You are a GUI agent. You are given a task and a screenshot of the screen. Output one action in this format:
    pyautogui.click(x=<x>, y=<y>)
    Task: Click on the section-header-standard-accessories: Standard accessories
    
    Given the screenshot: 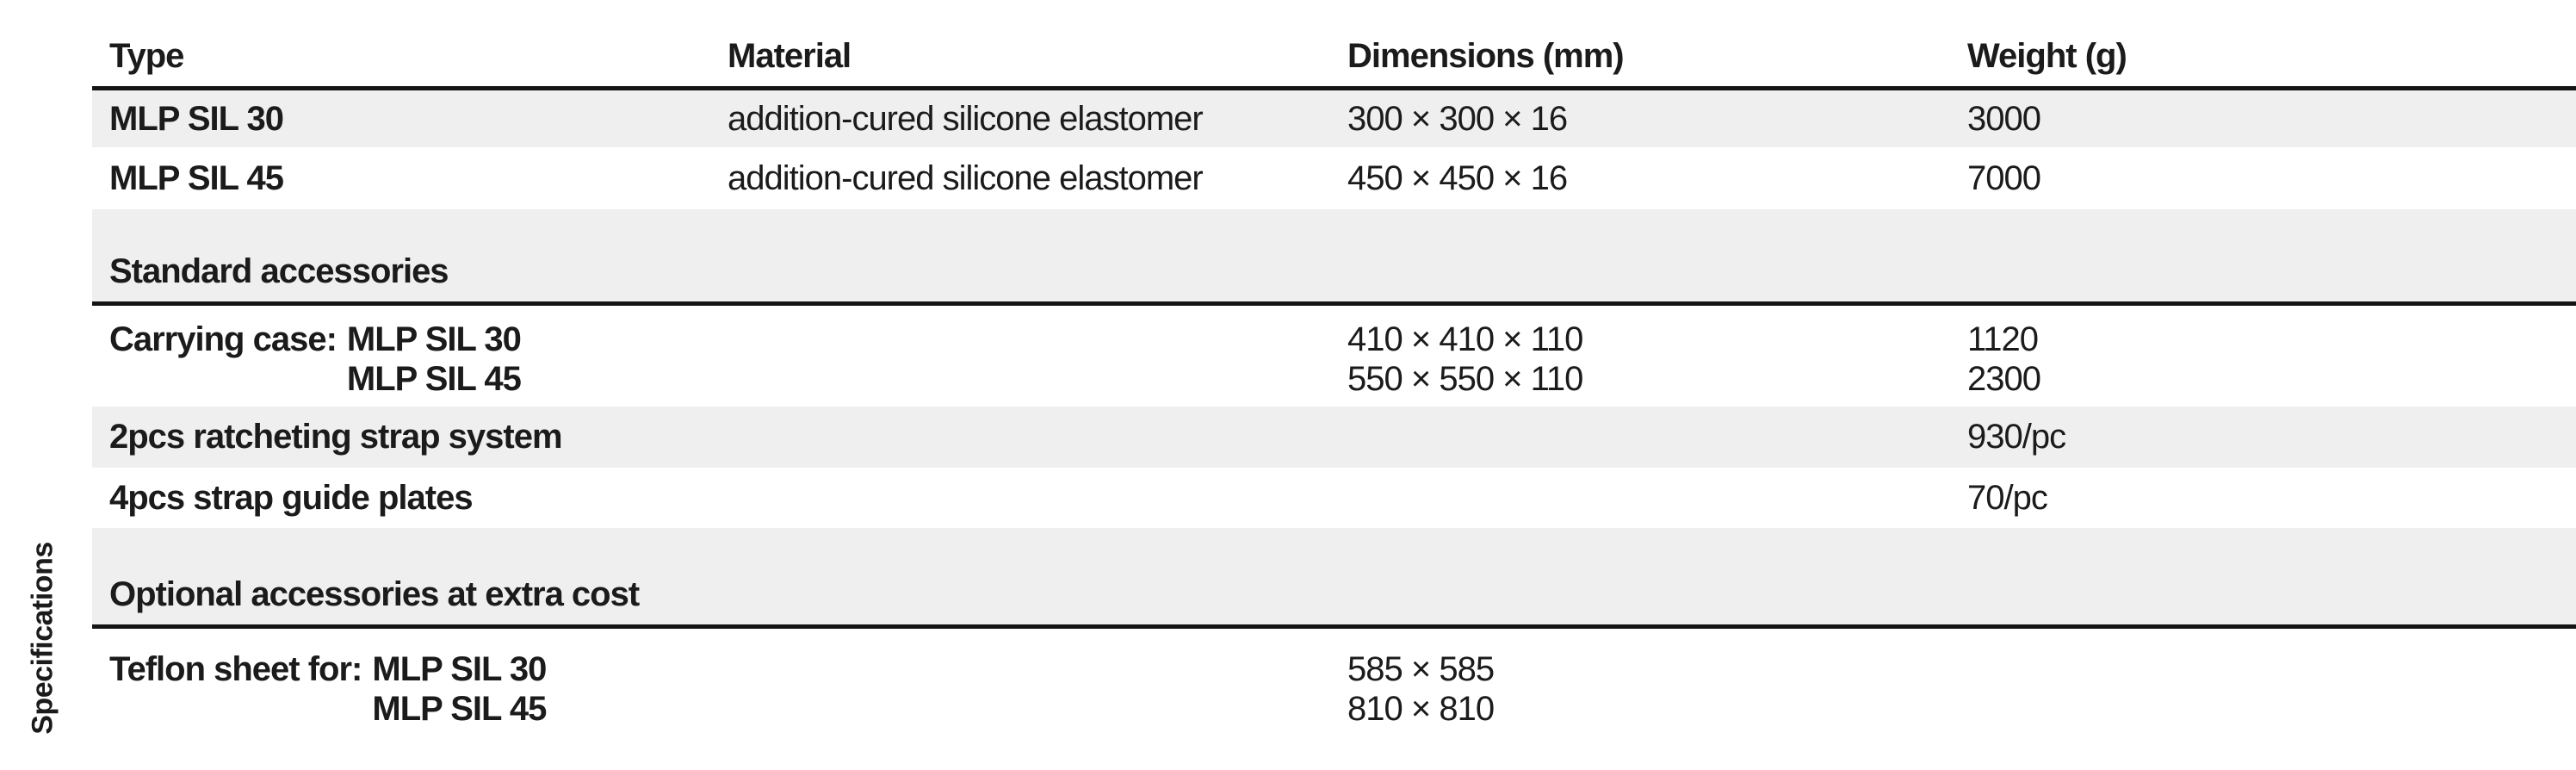 What is the action you would take?
    pyautogui.click(x=1334, y=257)
    